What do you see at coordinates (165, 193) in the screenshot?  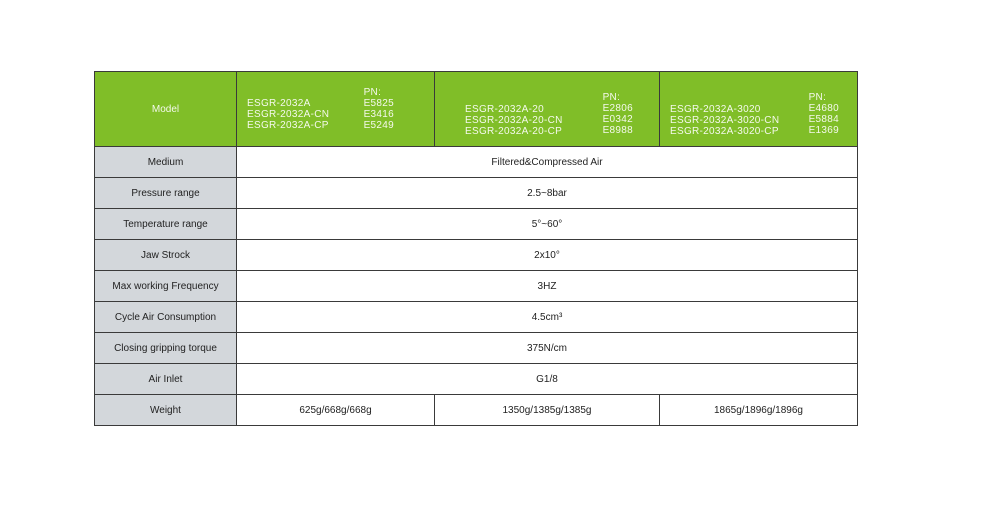 I see `spec-label: Pressure range` at bounding box center [165, 193].